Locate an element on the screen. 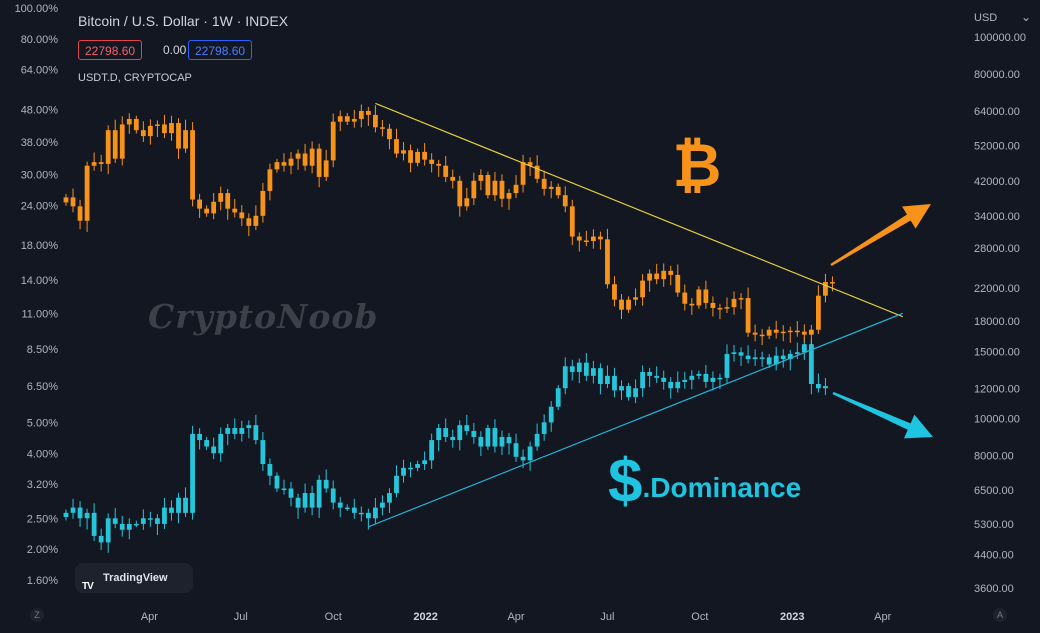 The width and height of the screenshot is (1040, 633). secondary-symbol-label: USDT.D, CRYPTOCAP is located at coordinates (135, 78).